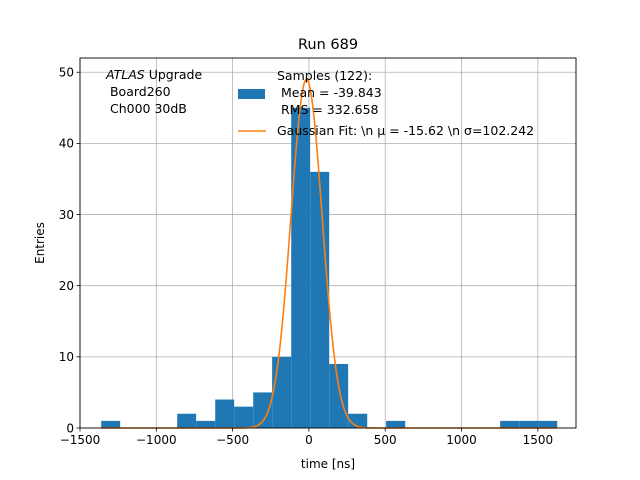  Describe the element at coordinates (66, 73) in the screenshot. I see `y-tick-label: 50` at that location.